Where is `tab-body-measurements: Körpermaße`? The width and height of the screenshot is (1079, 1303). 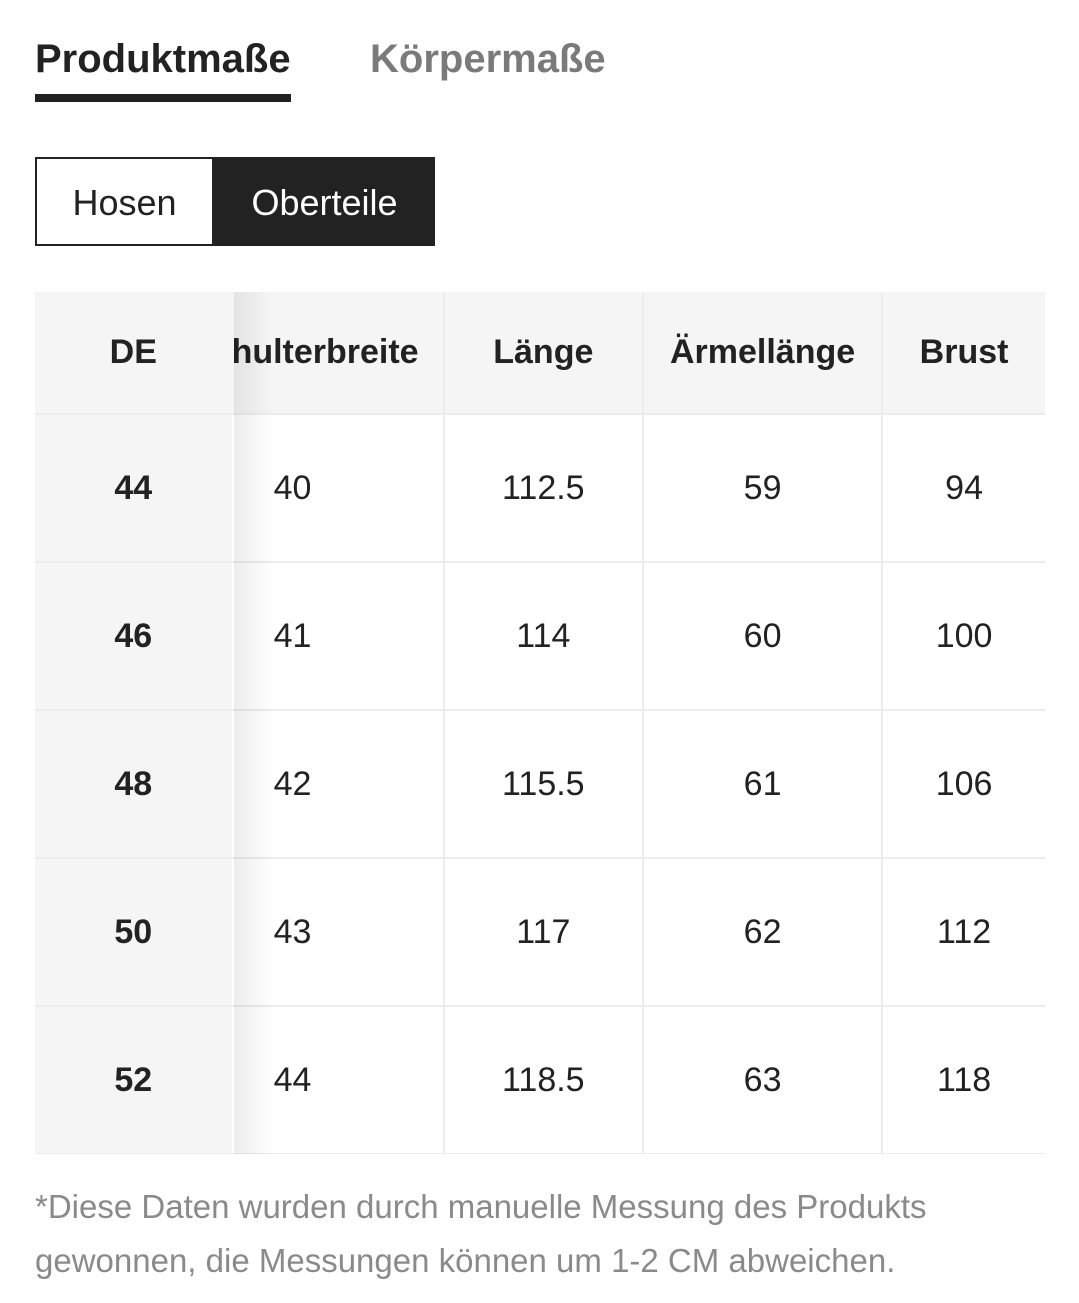 tab-body-measurements: Körpermaße is located at coordinates (488, 59).